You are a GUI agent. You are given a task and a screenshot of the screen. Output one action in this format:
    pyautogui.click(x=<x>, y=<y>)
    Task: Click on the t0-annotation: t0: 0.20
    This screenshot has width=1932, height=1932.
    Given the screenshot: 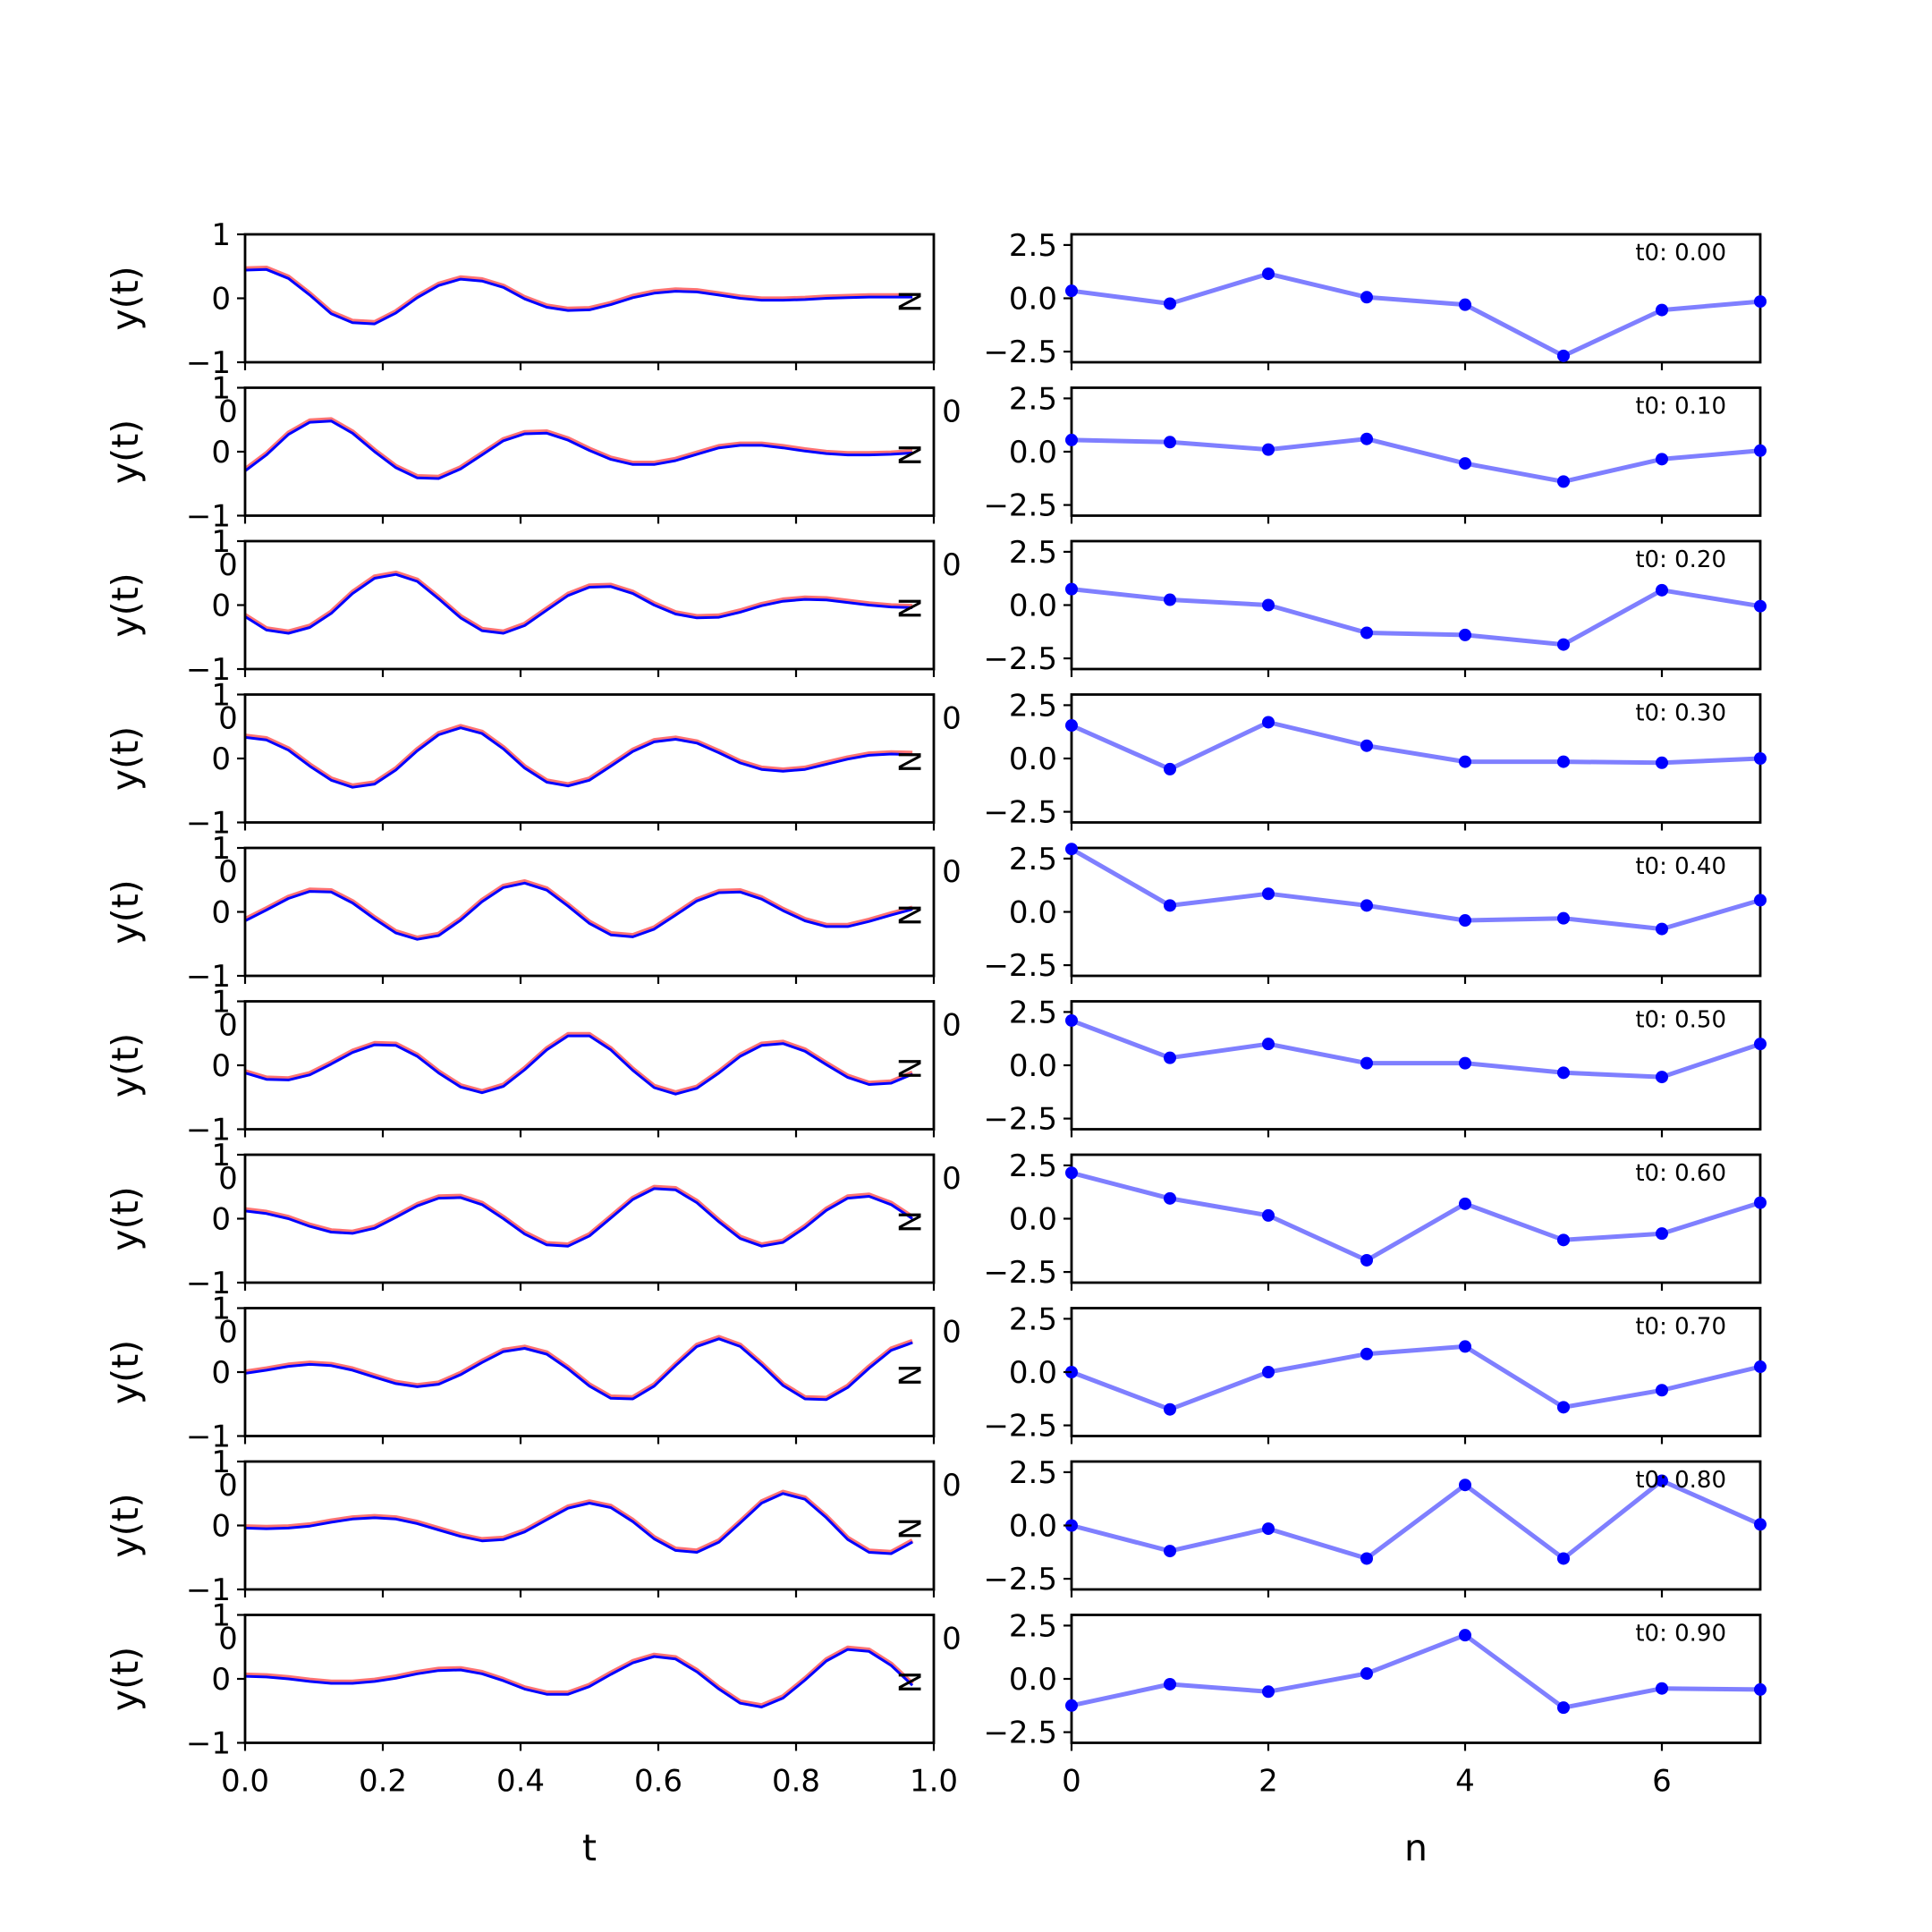 What is the action you would take?
    pyautogui.click(x=1680, y=560)
    